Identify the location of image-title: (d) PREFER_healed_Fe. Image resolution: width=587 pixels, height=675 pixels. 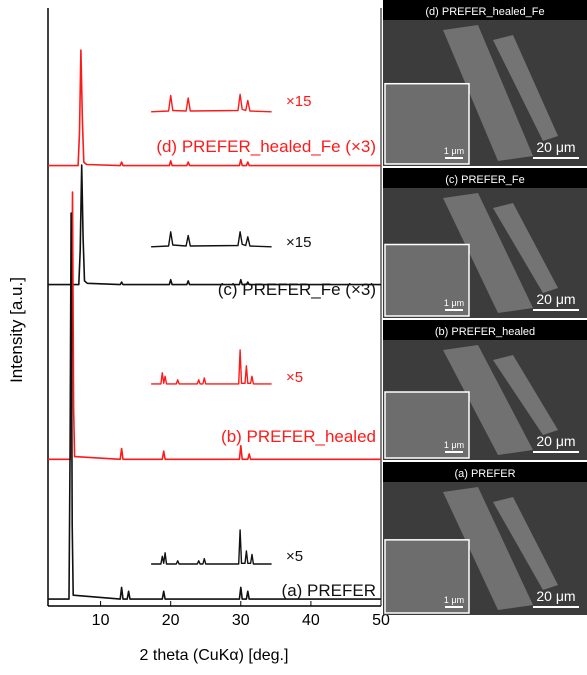
(484, 12).